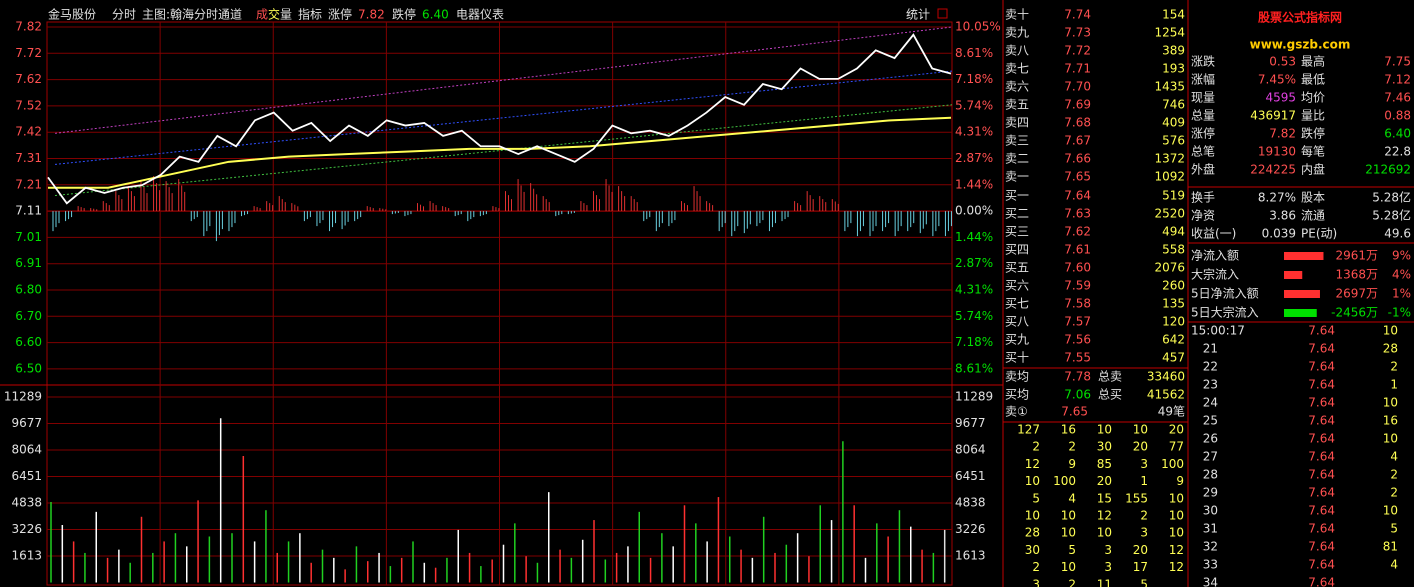 The height and width of the screenshot is (587, 1414). Describe the element at coordinates (1354, 313) in the screenshot. I see `flow-amount: -2456万` at that location.